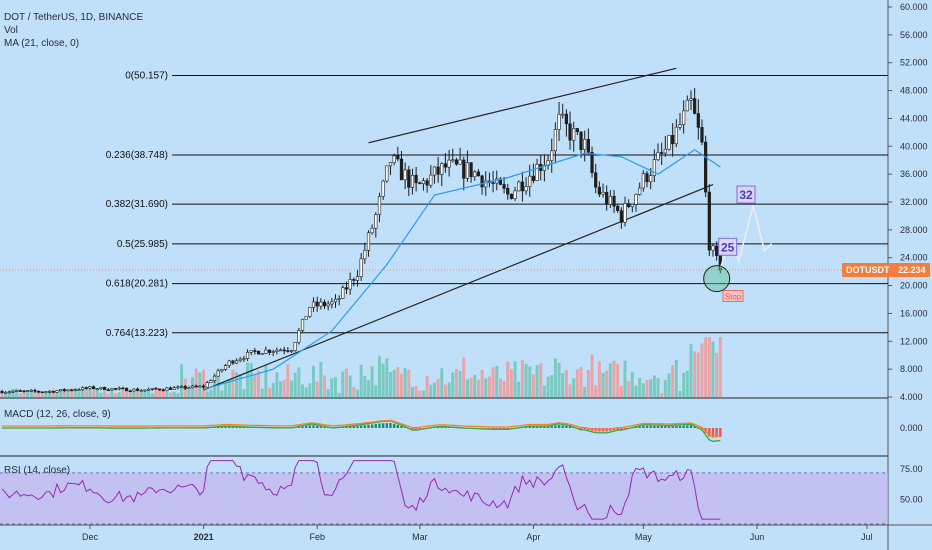 This screenshot has height=550, width=932. I want to click on target-label: 32, so click(746, 195).